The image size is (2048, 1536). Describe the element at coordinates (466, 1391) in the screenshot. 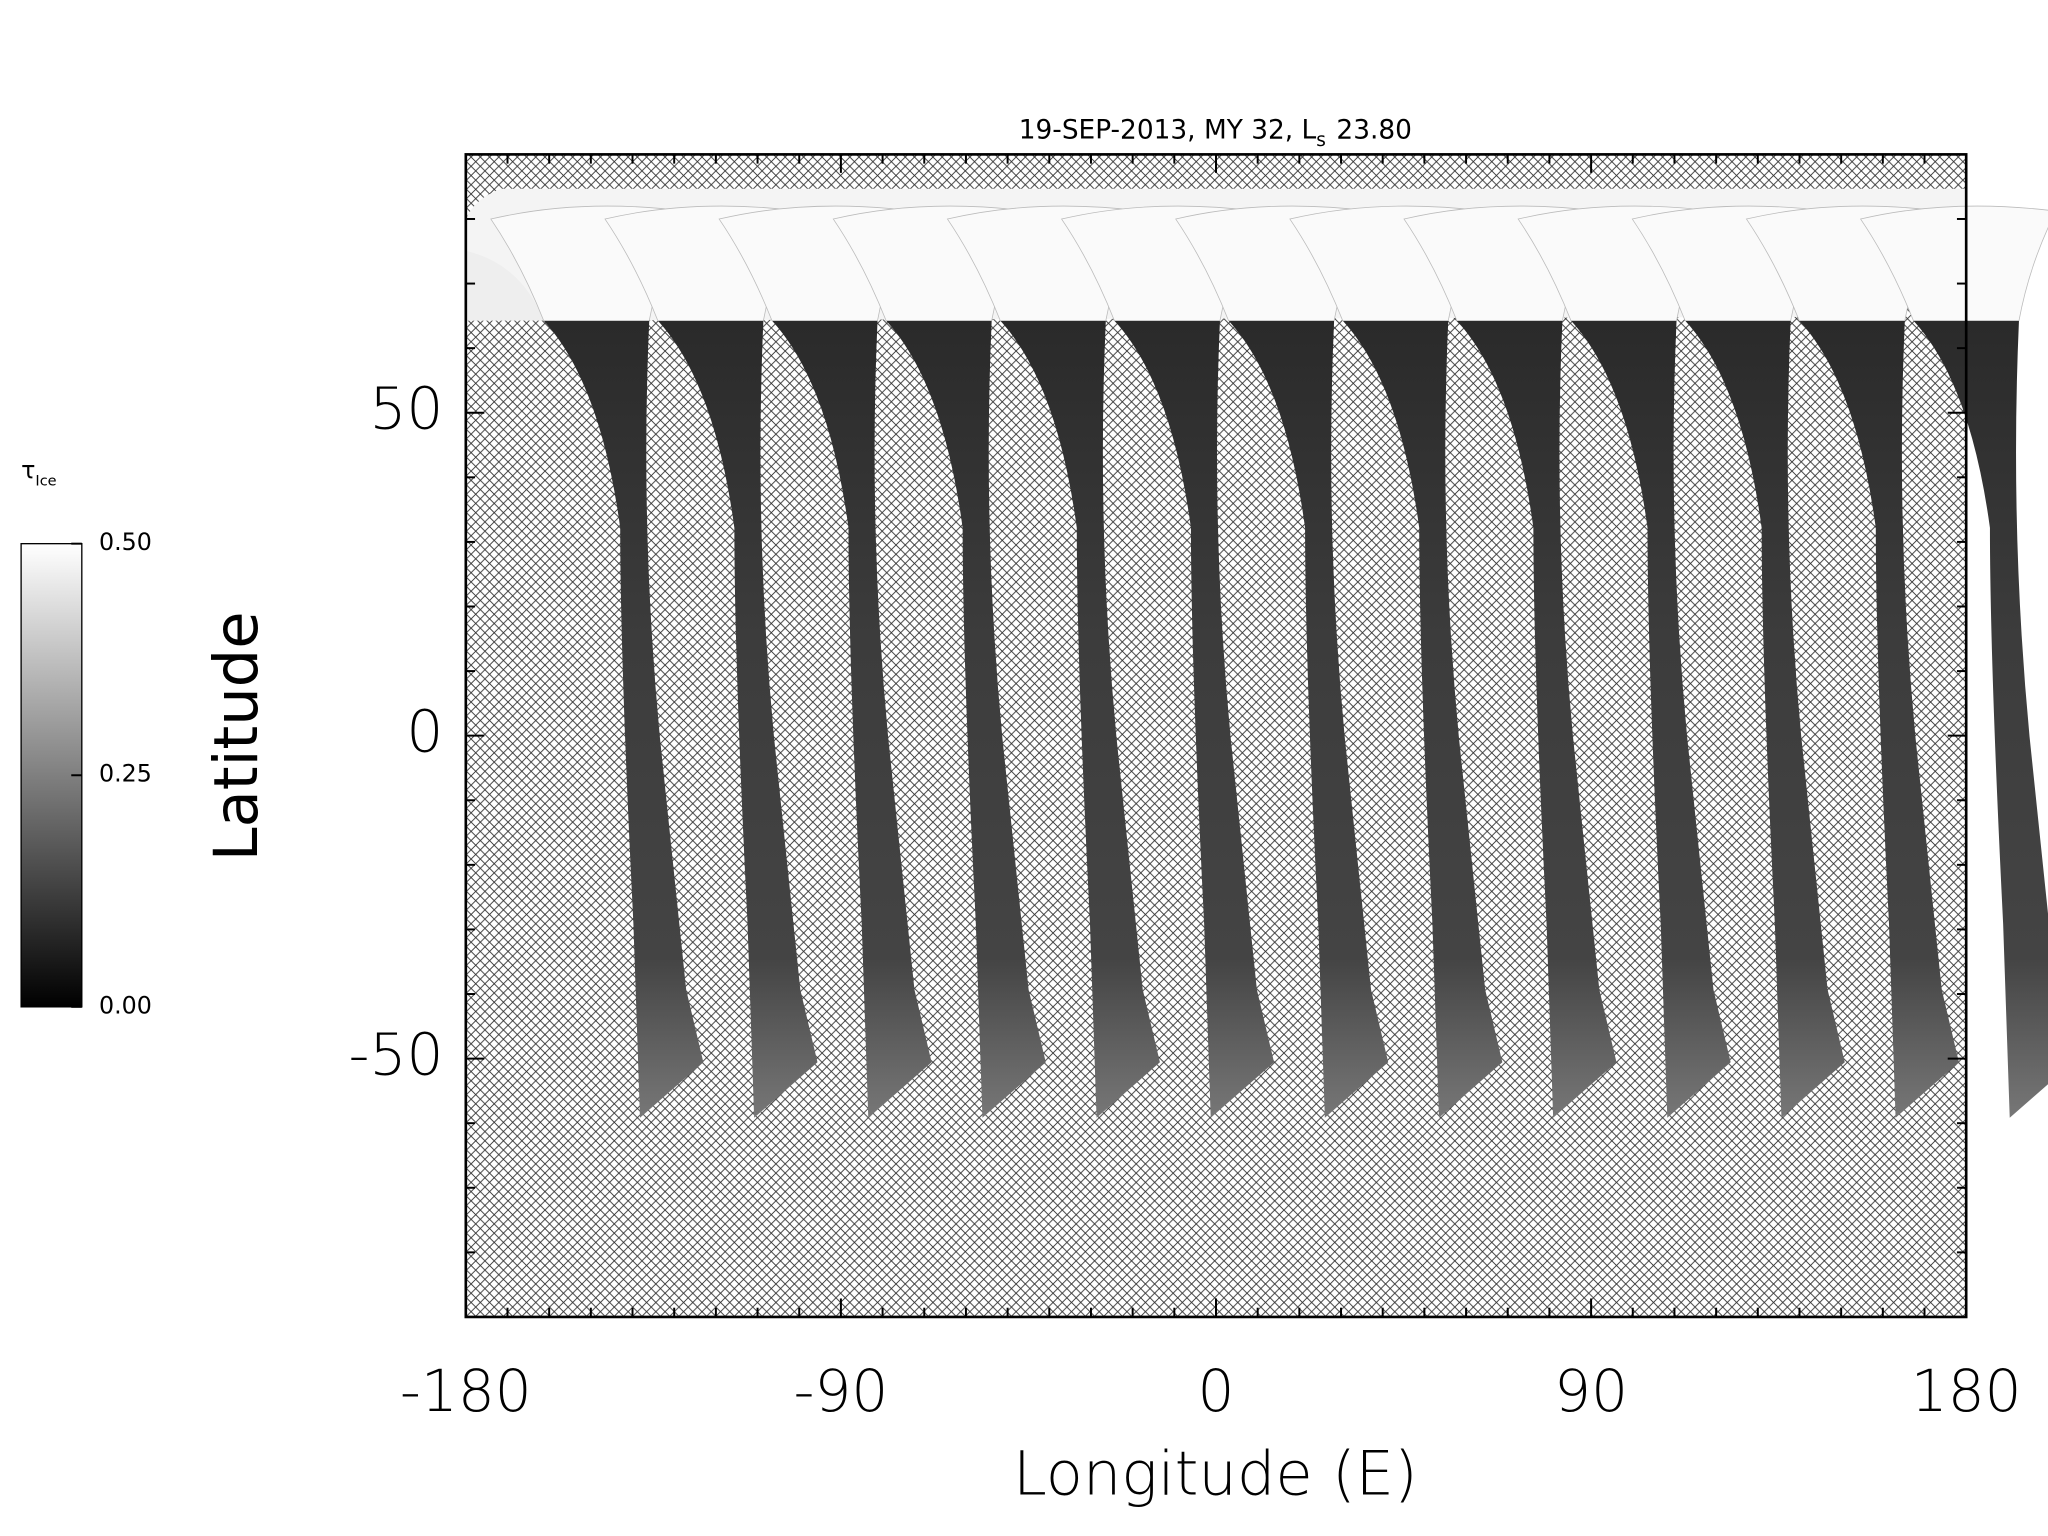

I see `x-tick-label: -180` at that location.